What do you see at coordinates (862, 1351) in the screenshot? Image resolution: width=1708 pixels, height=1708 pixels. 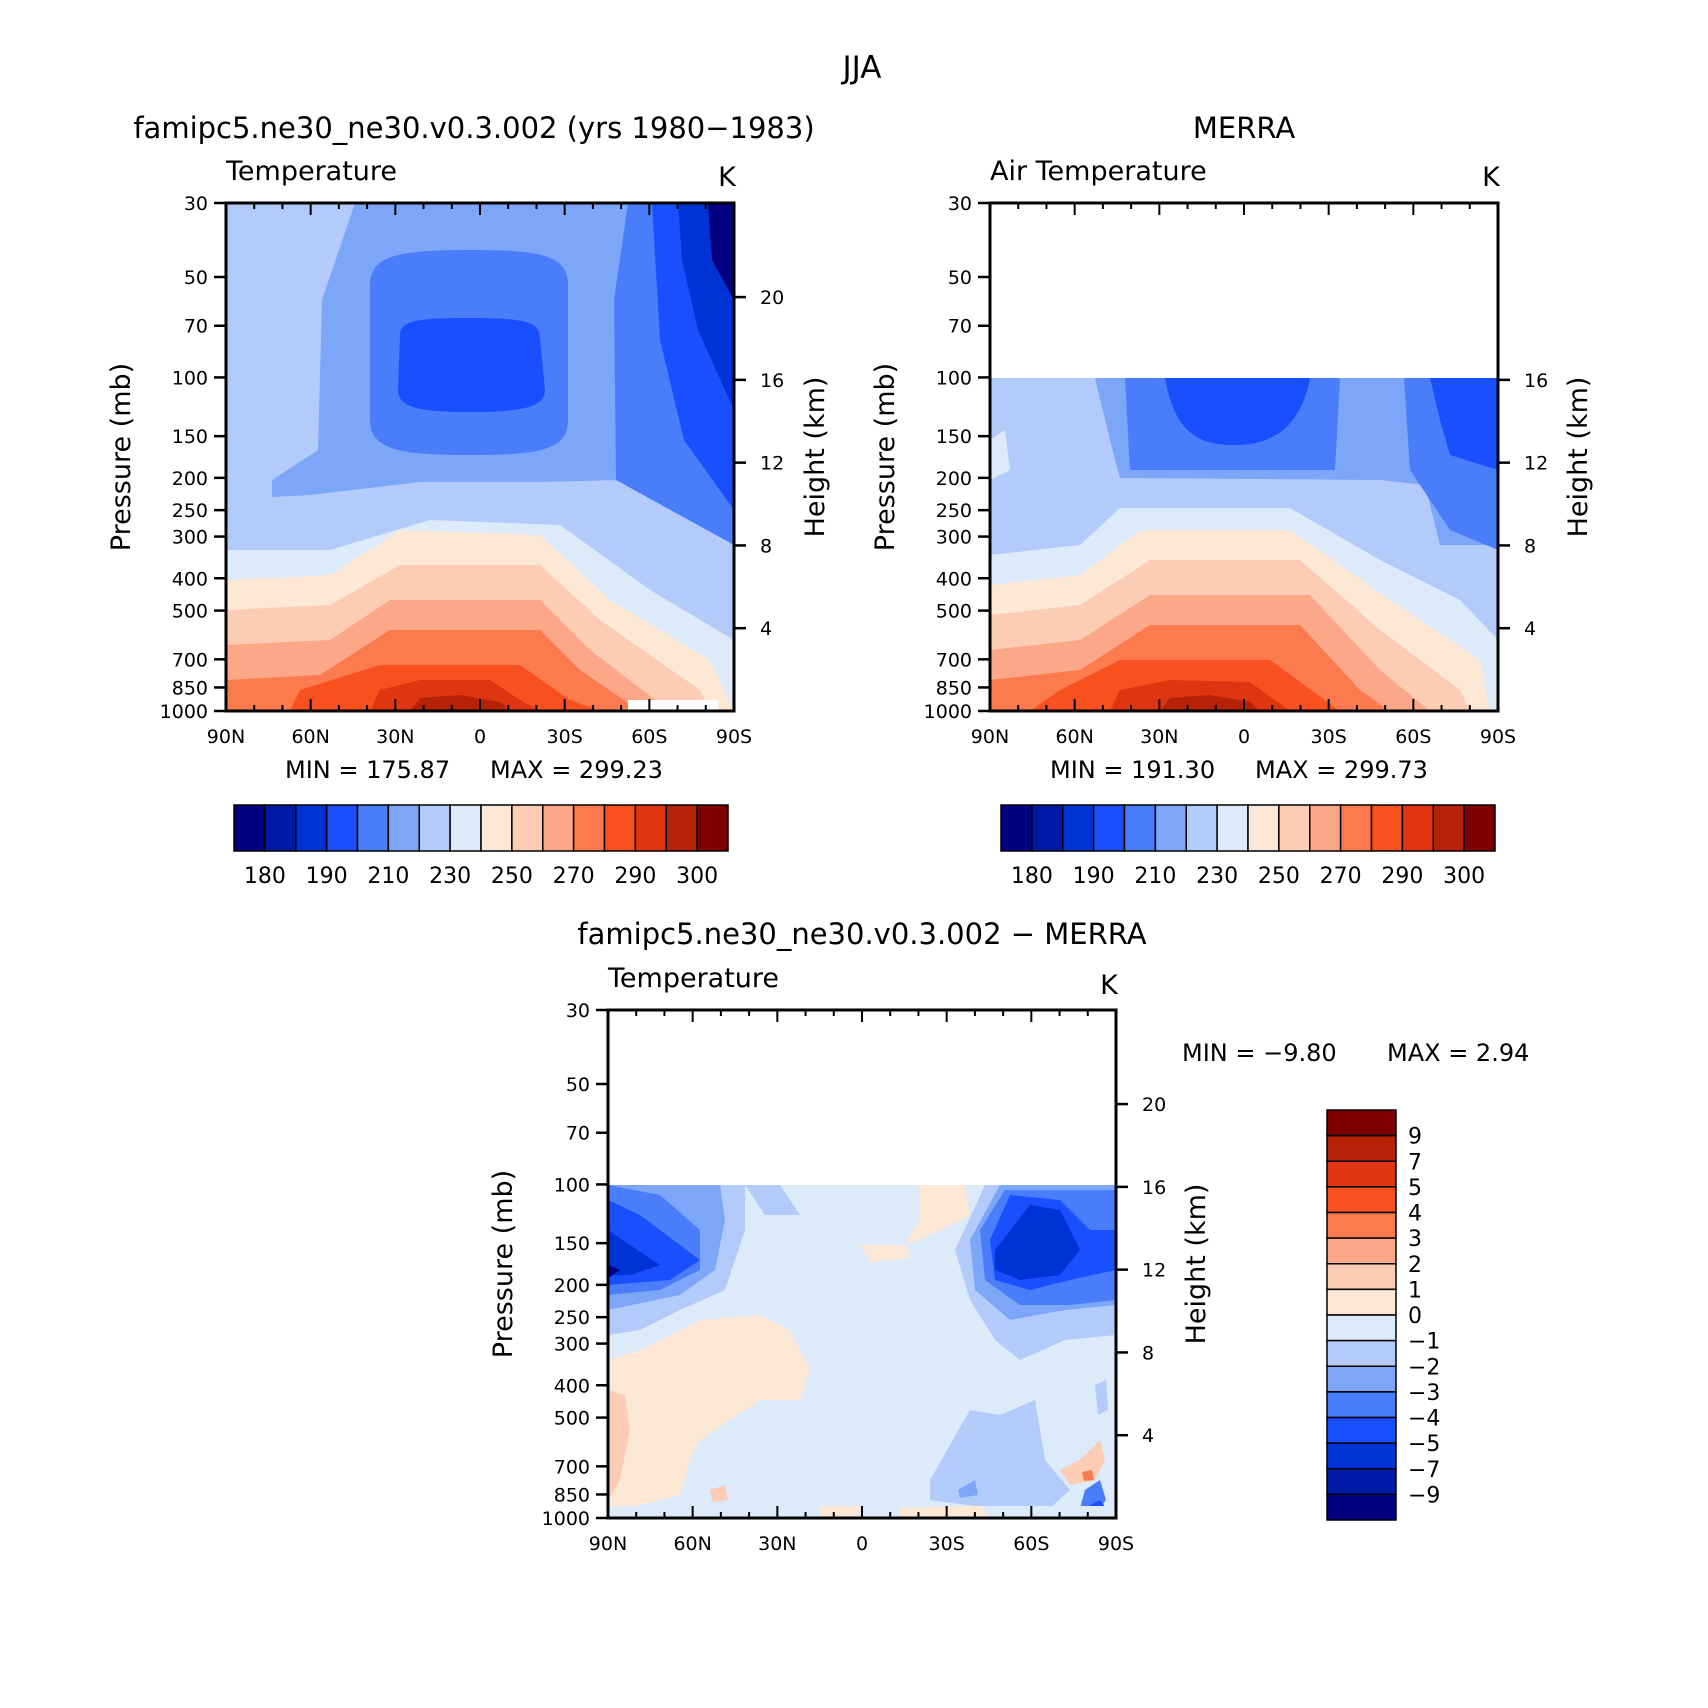 I see `difference-temperature-field` at bounding box center [862, 1351].